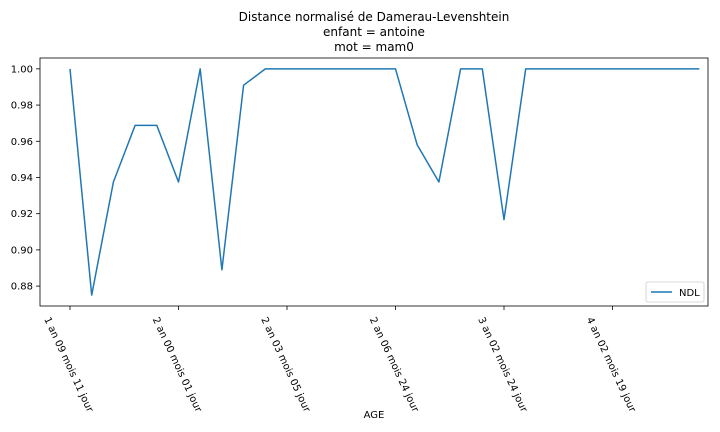  What do you see at coordinates (611, 365) in the screenshot?
I see `x-tick-label-5: 4 an 02 mois 19 jour` at bounding box center [611, 365].